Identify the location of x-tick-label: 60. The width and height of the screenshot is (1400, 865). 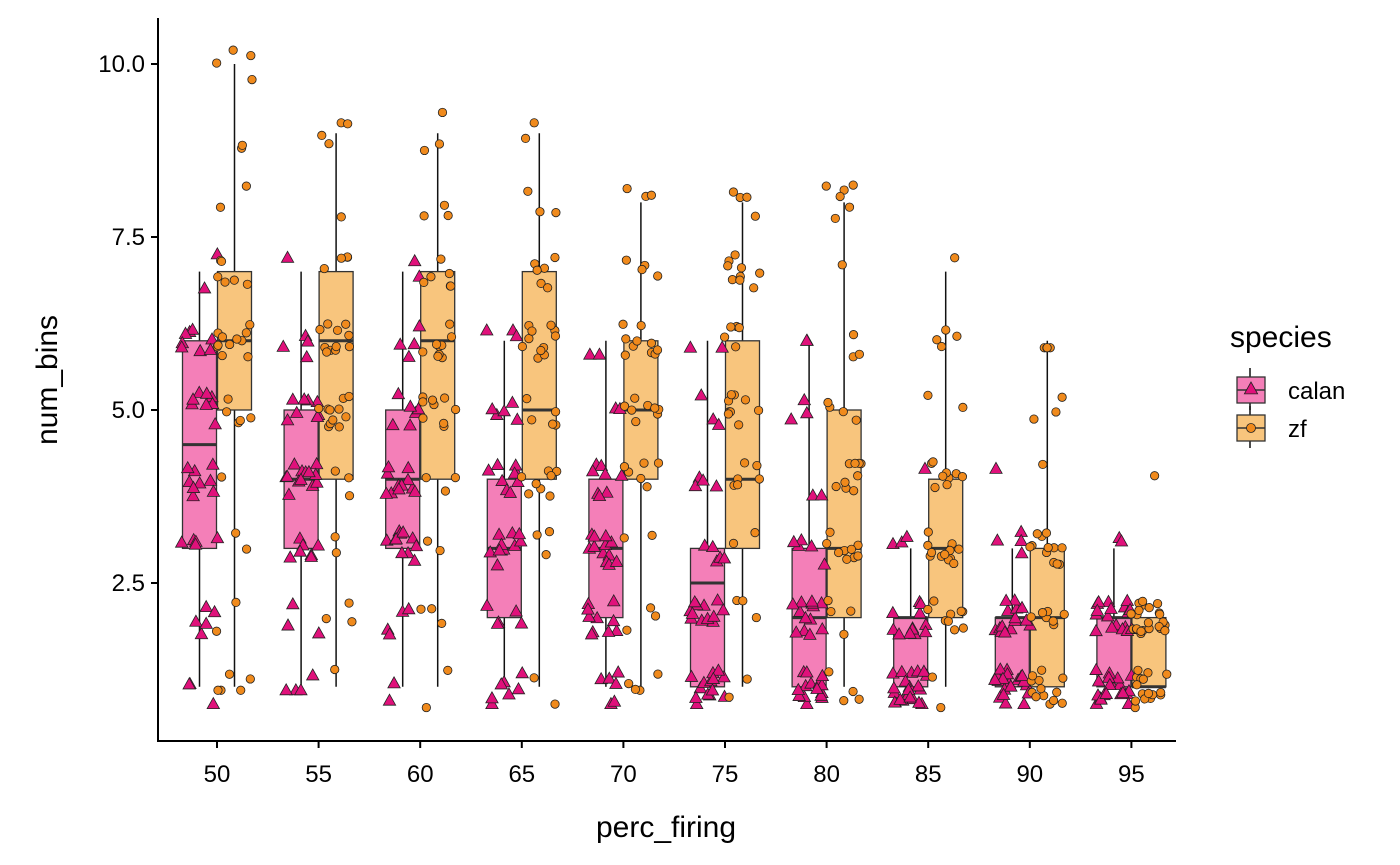
(420, 774).